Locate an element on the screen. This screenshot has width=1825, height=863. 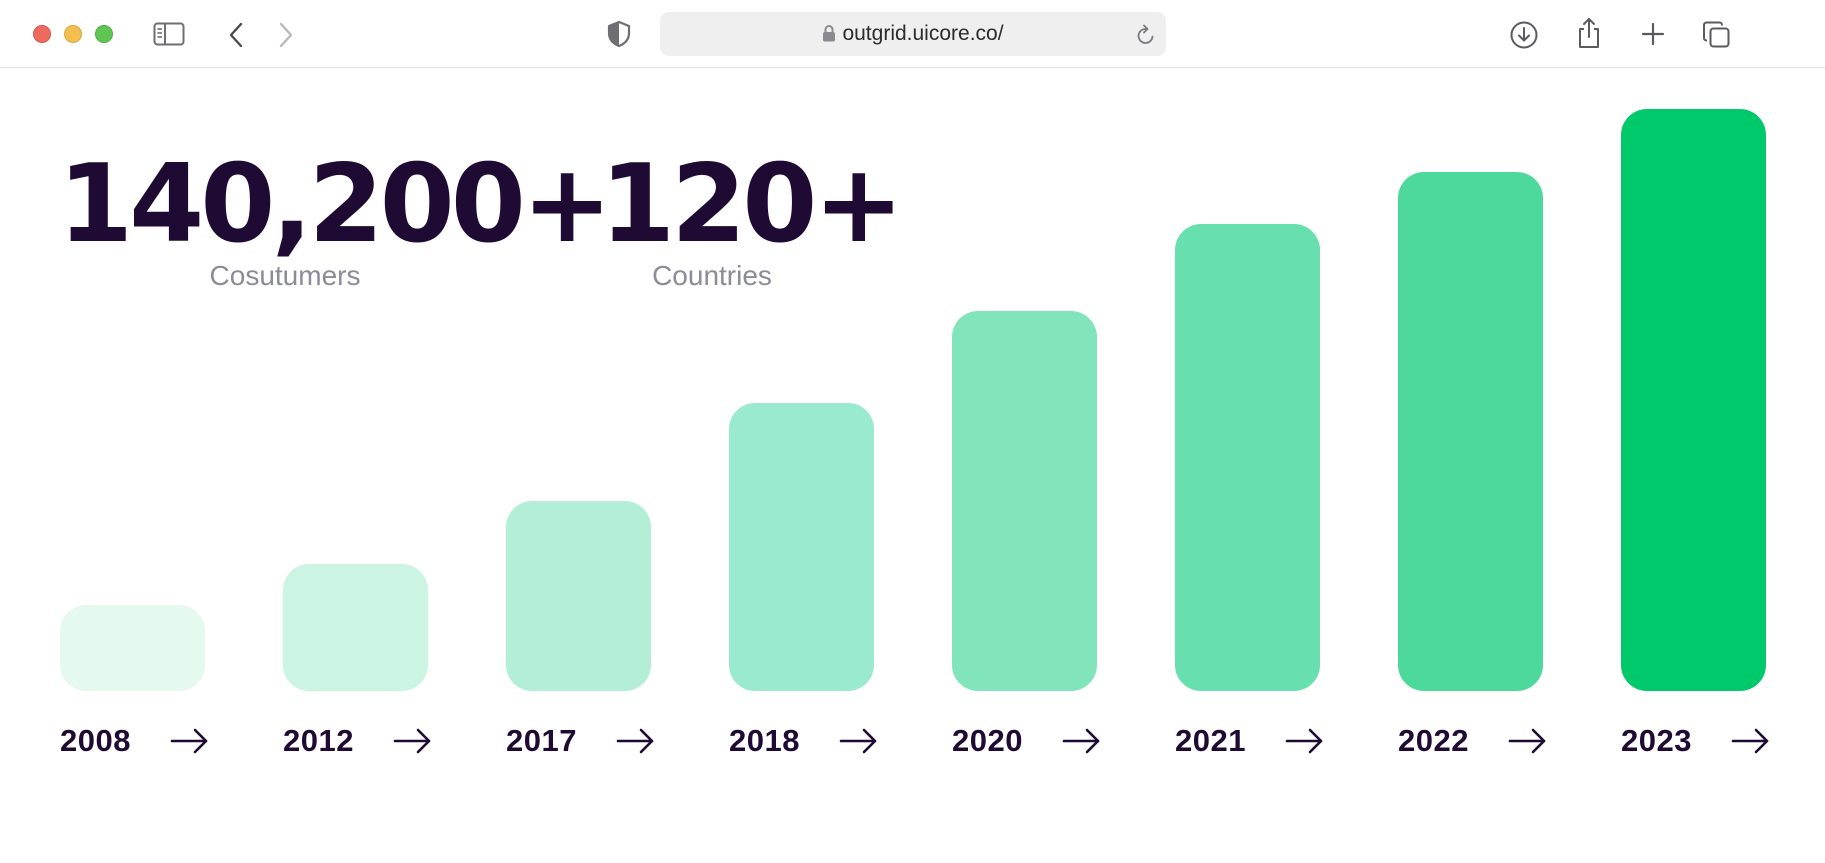
url-text: outgrid.uicore.co/ is located at coordinates (923, 33).